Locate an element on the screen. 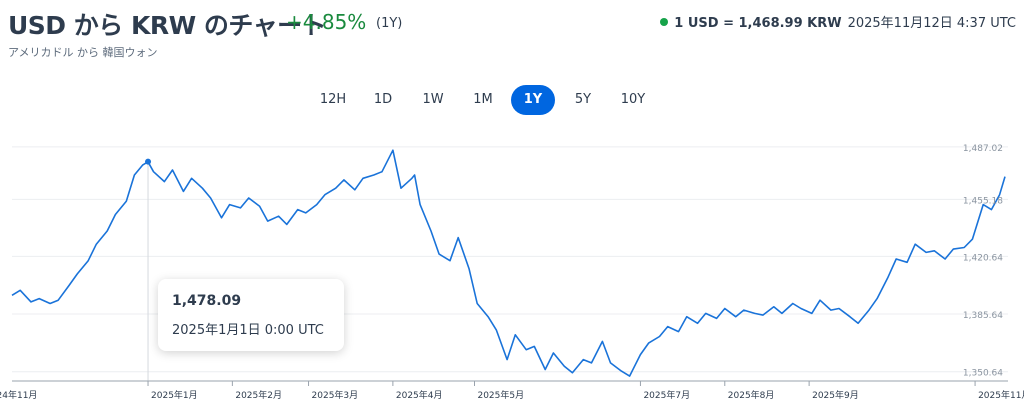  tab-1y: 1Y is located at coordinates (533, 100).